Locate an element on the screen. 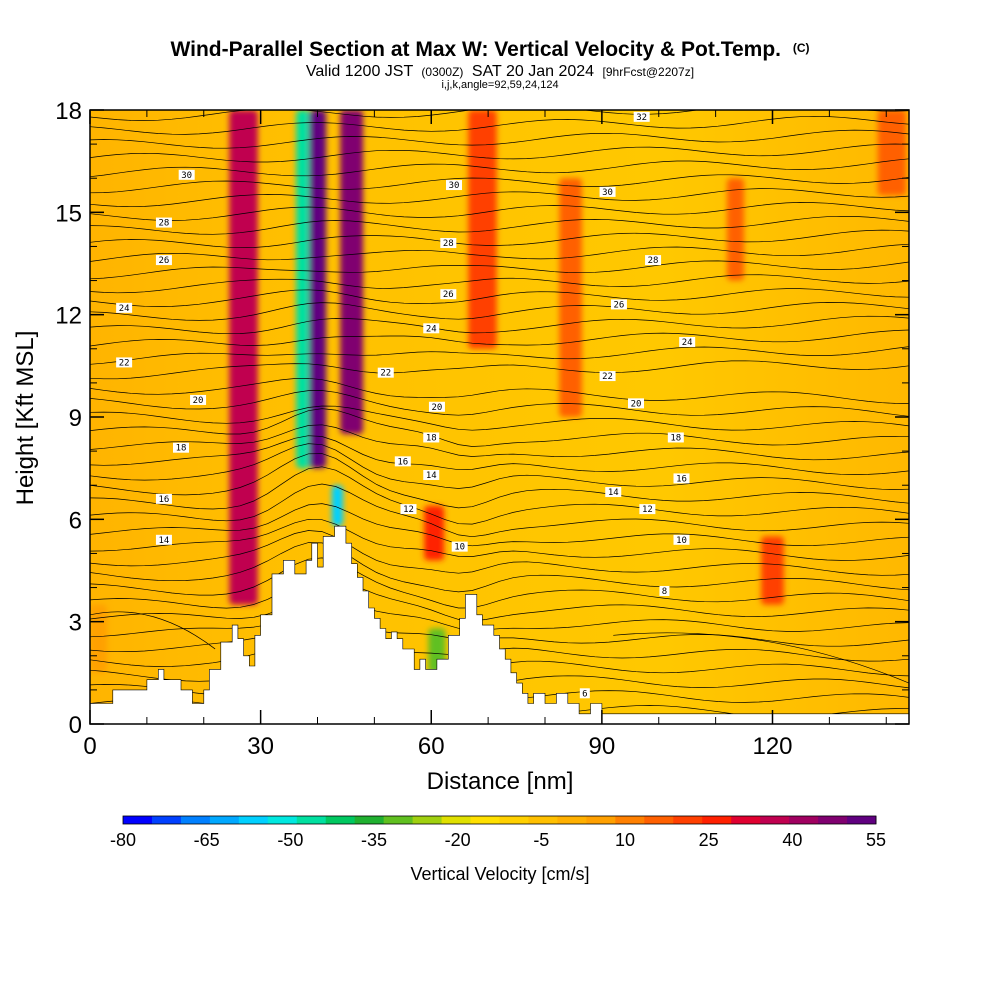 The width and height of the screenshot is (1000, 1000). y-axis-label: Height [Kft MSL] is located at coordinates (25, 418).